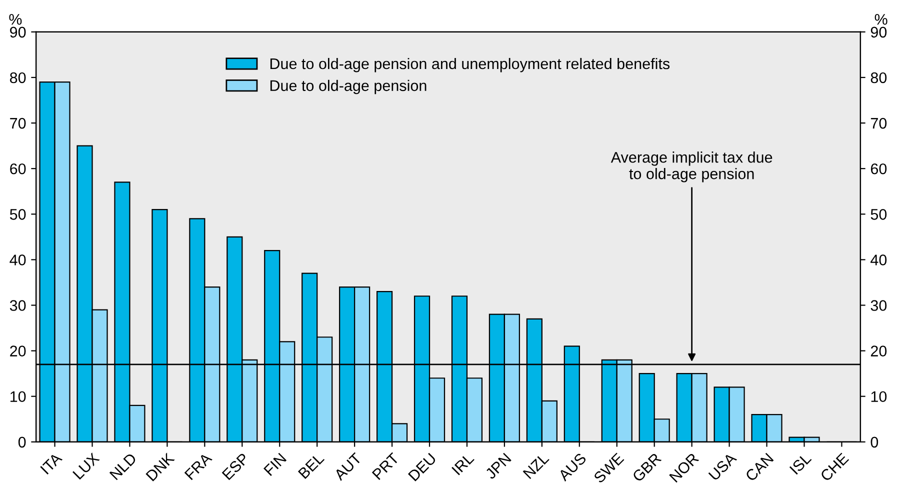 The image size is (901, 491). What do you see at coordinates (800, 463) in the screenshot?
I see `x-tick-label: ISL` at bounding box center [800, 463].